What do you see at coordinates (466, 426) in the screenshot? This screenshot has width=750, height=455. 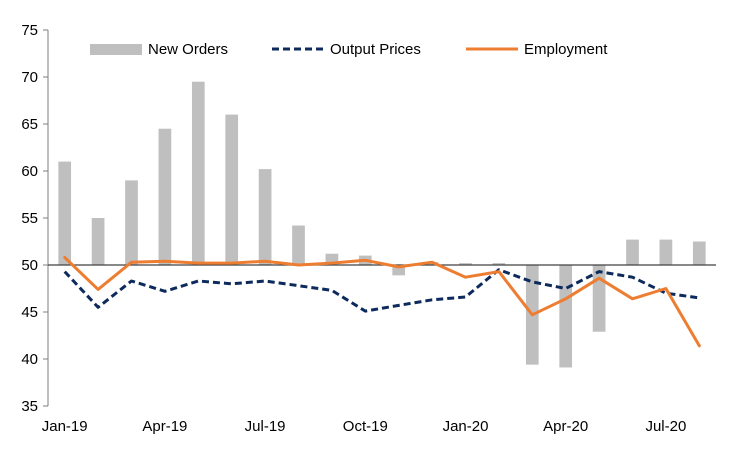 I see `x-tick-label: Jan-20` at bounding box center [466, 426].